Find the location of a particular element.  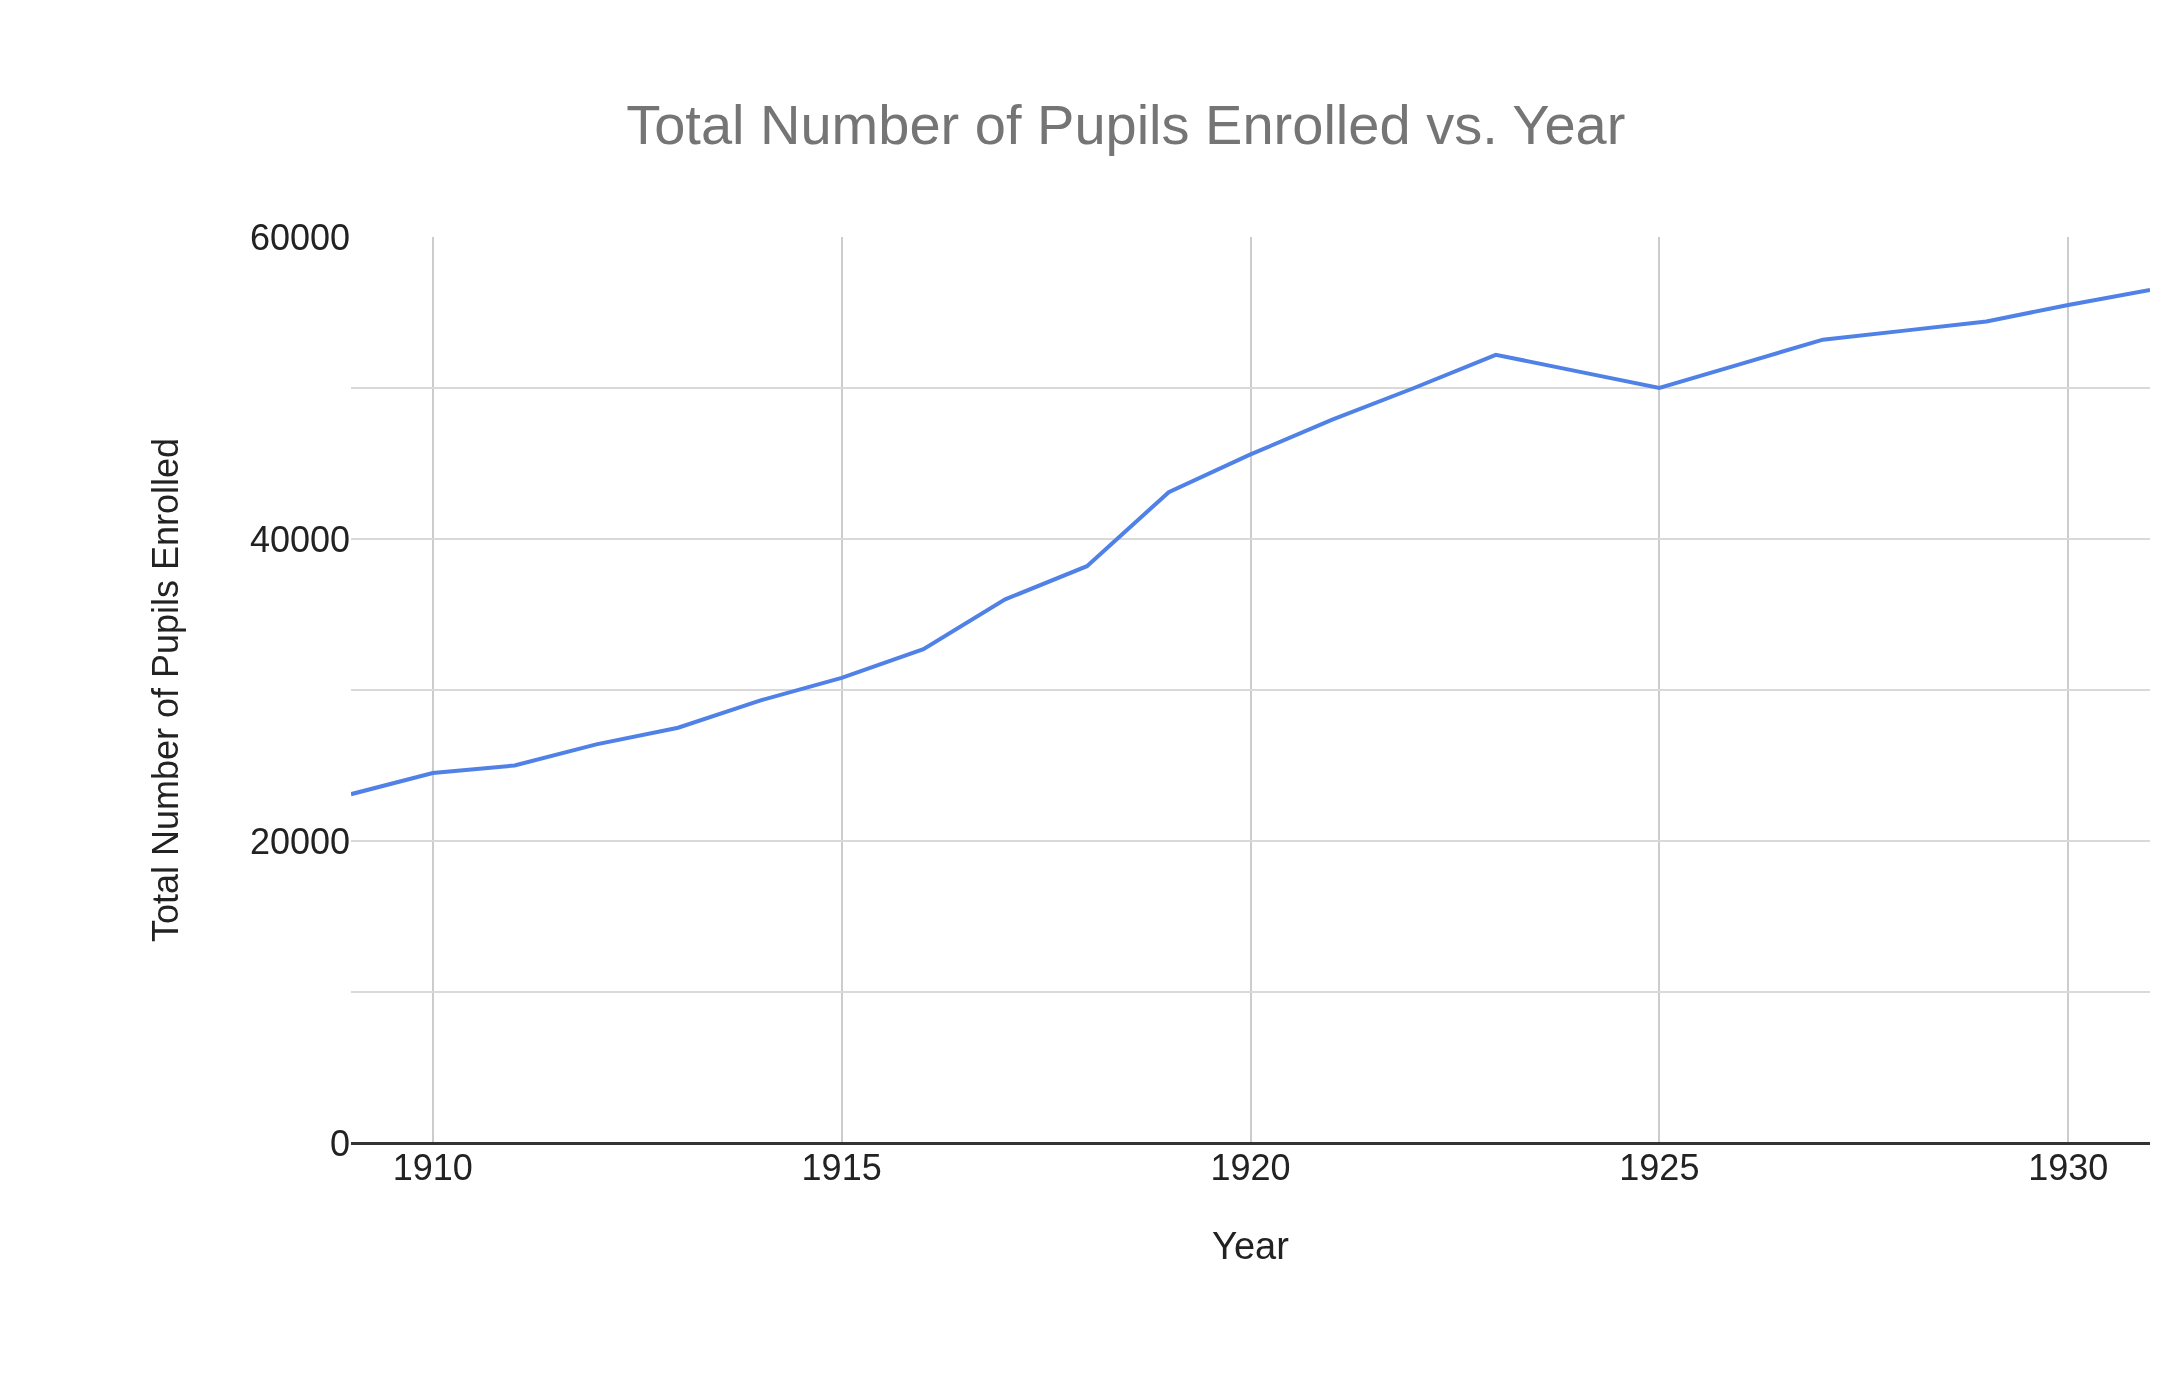

x-tick-label: 1910 is located at coordinates (432, 1167).